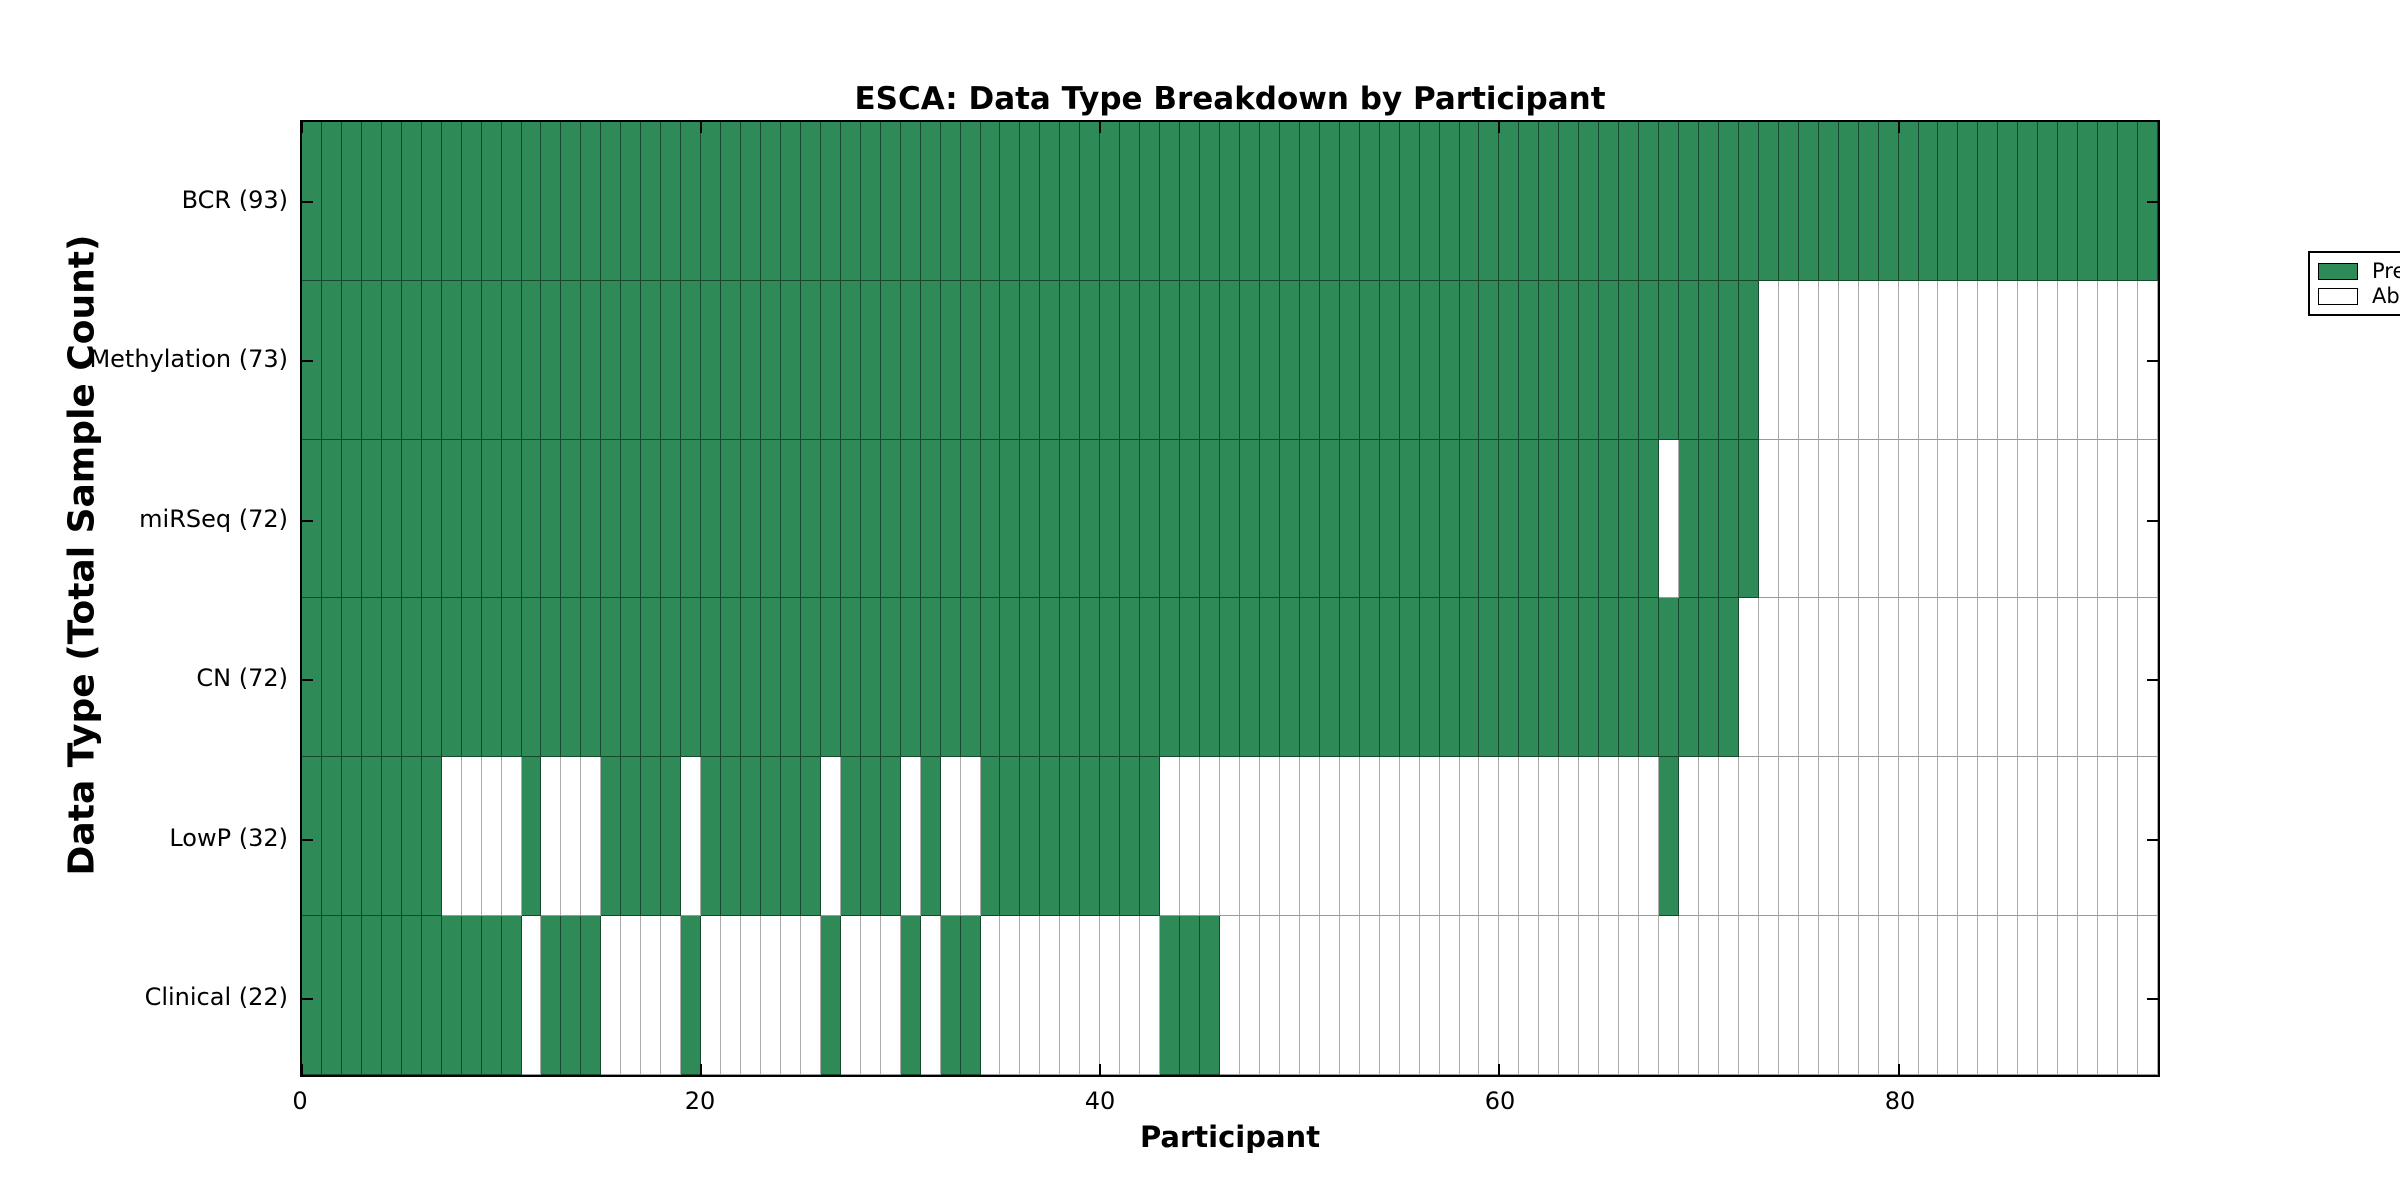 The height and width of the screenshot is (1200, 2400). I want to click on heatmap-row-miRSeq, so click(1230, 519).